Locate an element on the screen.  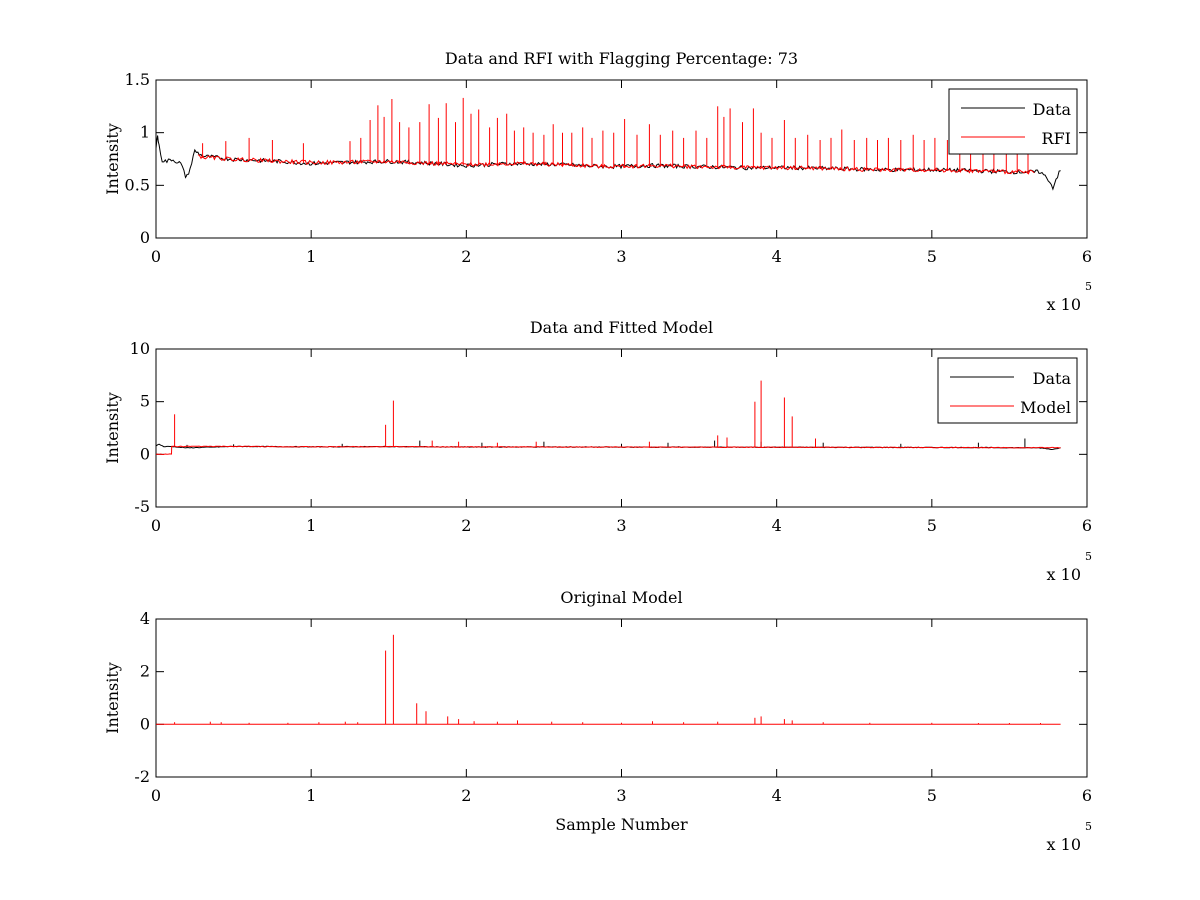
y-tick-label: 4 is located at coordinates (145, 618).